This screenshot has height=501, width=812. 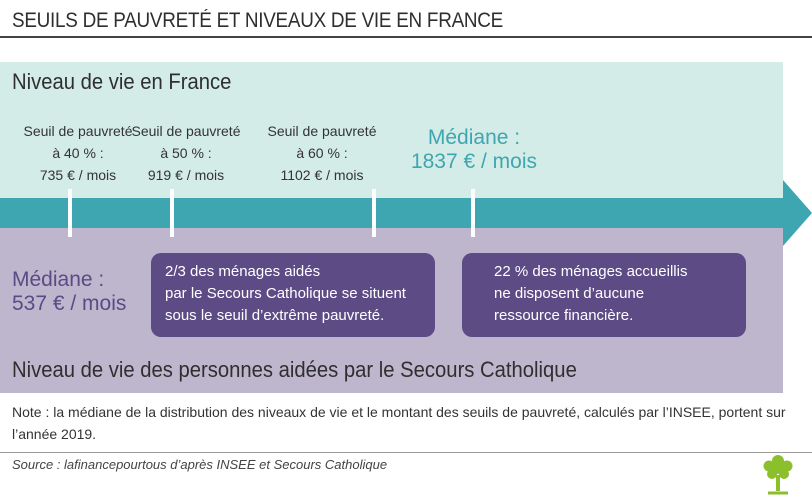 What do you see at coordinates (569, 293) in the screenshot?
I see `callout-line: ne disposent d’aucune` at bounding box center [569, 293].